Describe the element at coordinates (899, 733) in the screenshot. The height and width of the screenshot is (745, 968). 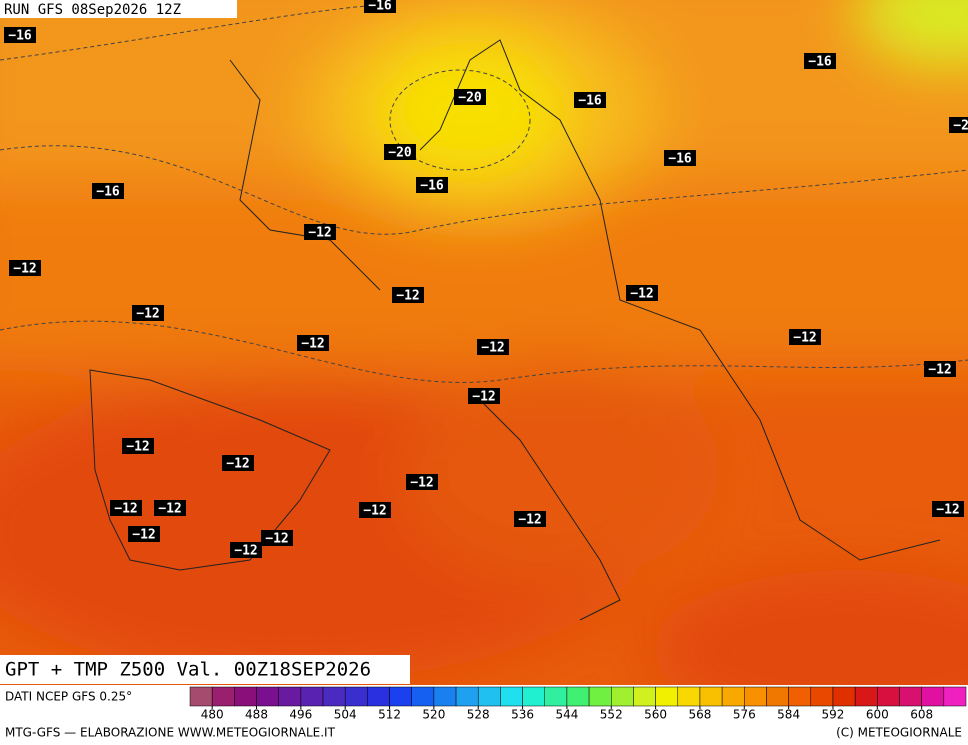
I see `copyright: (C) METEOGIORNALE` at that location.